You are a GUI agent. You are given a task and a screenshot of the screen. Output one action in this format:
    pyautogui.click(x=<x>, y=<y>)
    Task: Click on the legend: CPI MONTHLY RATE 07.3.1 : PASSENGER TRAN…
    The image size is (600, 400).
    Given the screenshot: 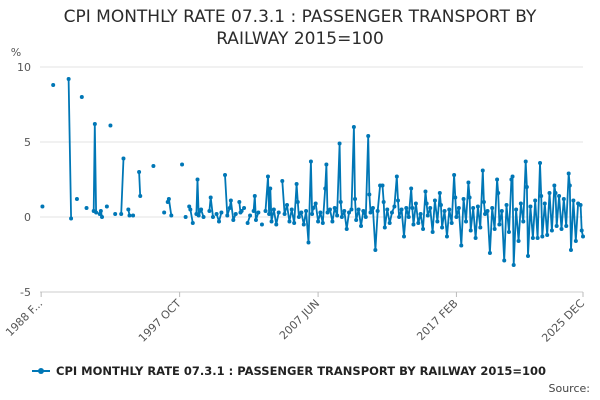 What is the action you would take?
    pyautogui.click(x=289, y=371)
    